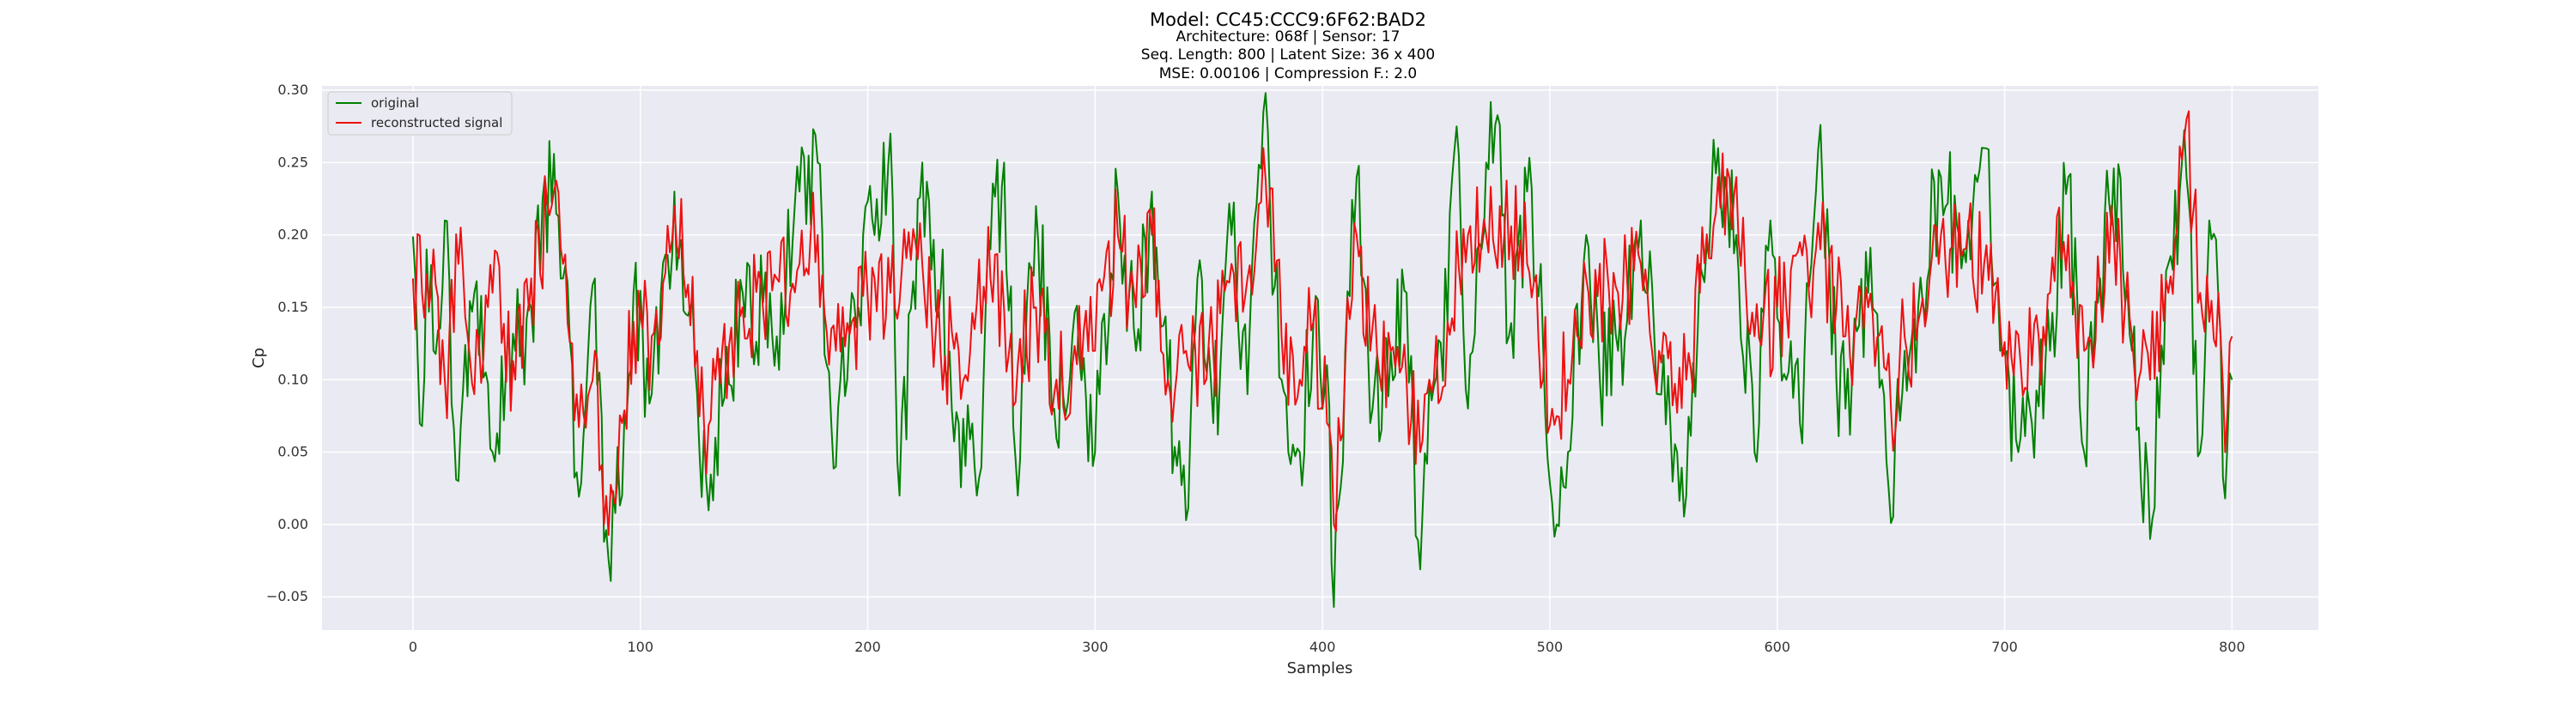  I want to click on x-tick-label: 0, so click(413, 647).